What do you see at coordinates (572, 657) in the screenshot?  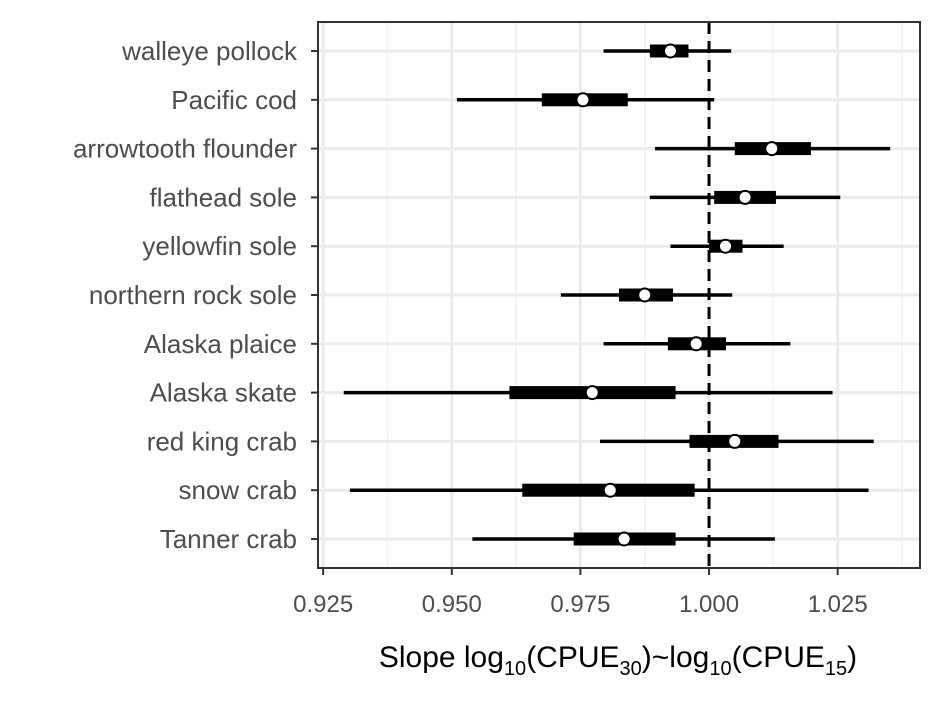 I see `x-axis-title-arg1: (CPUE` at bounding box center [572, 657].